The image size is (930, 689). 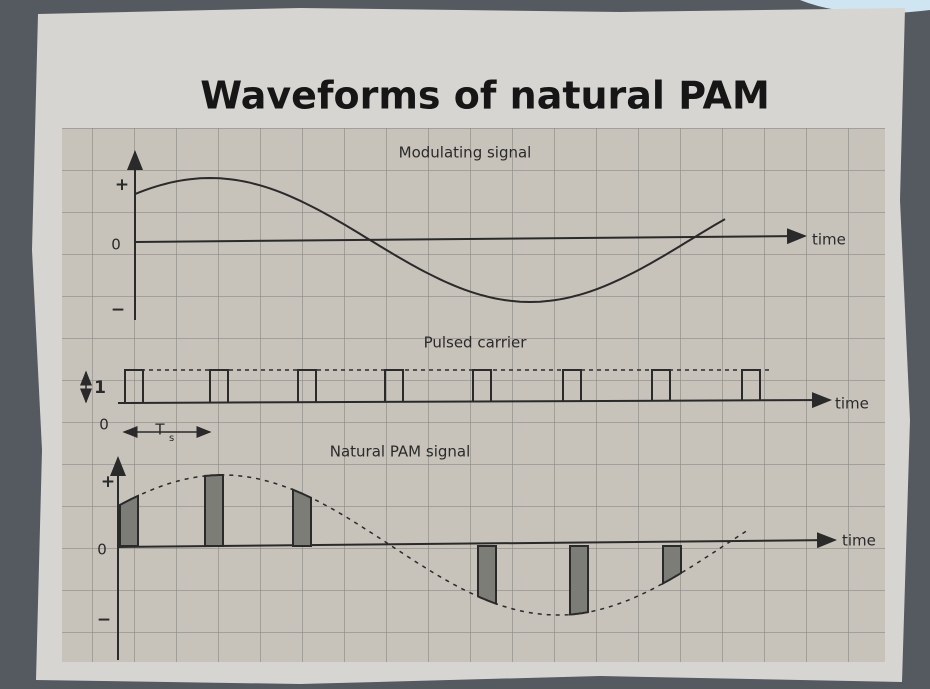 I want to click on one-label: 1, so click(x=100, y=388).